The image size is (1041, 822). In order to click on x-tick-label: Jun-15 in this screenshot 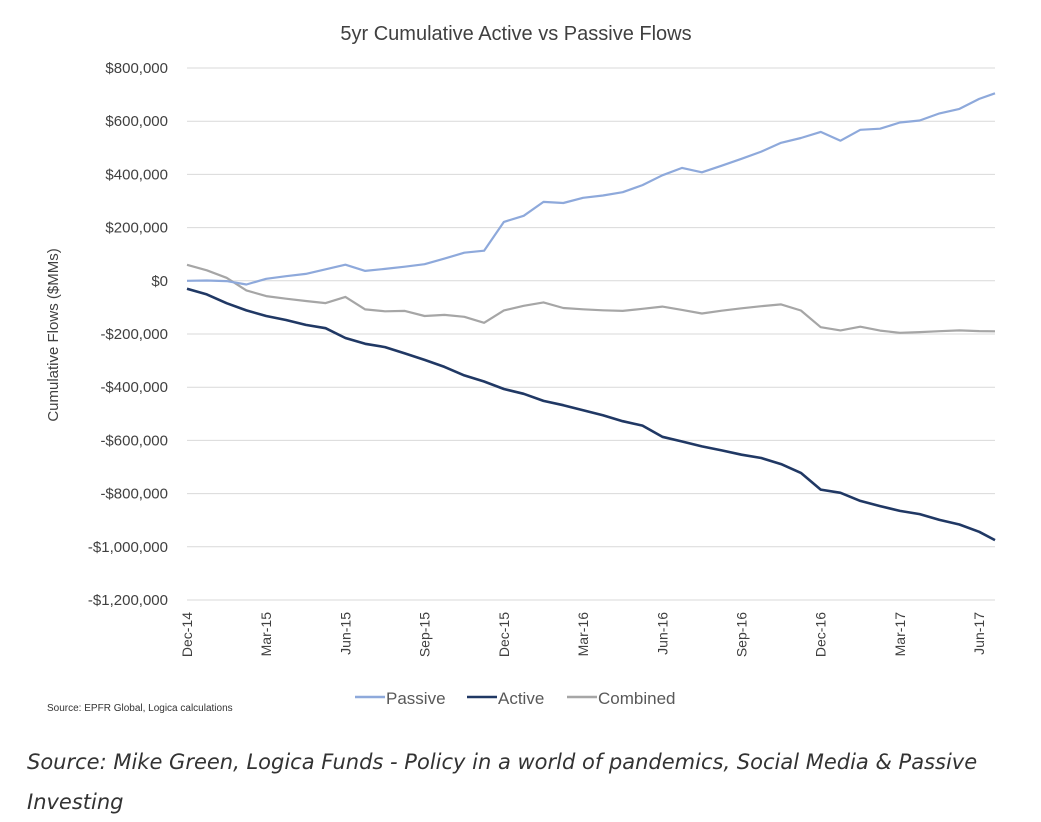, I will do `click(345, 633)`.